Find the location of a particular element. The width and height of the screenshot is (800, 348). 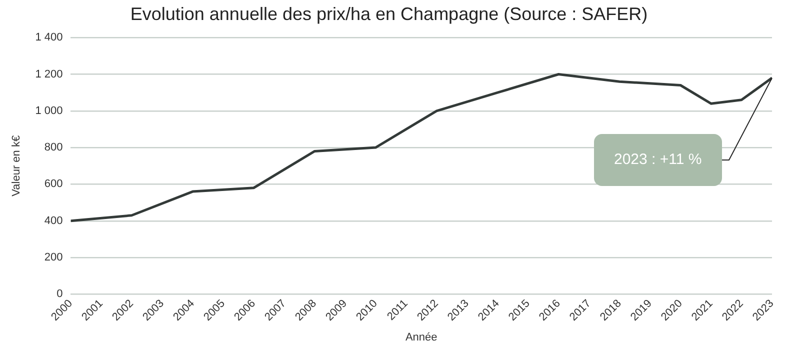

chart-title: Evolution annuelle des prix/ha en Champagne (Source : SAFER) is located at coordinates (389, 14).